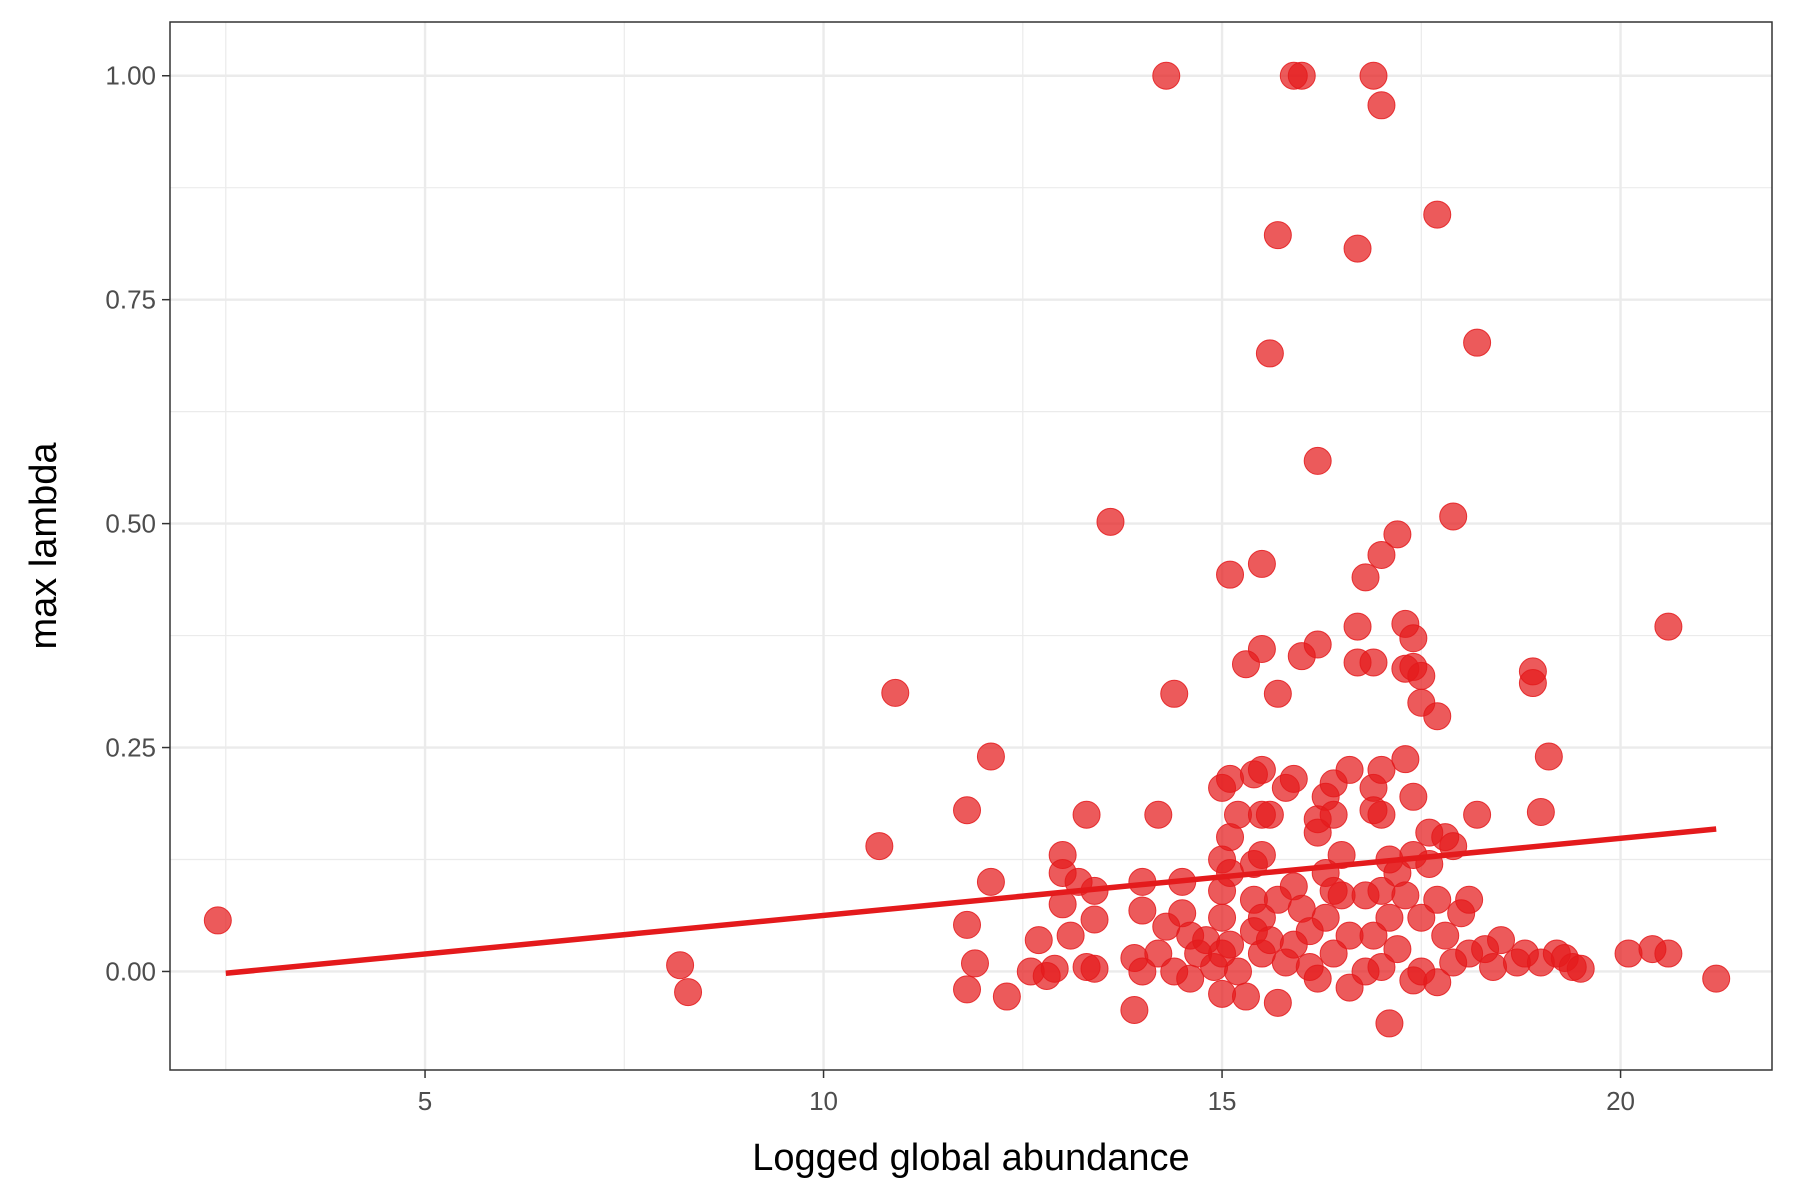 Image resolution: width=1800 pixels, height=1200 pixels. Describe the element at coordinates (1222, 1101) in the screenshot. I see `x-tick-label: 15` at that location.